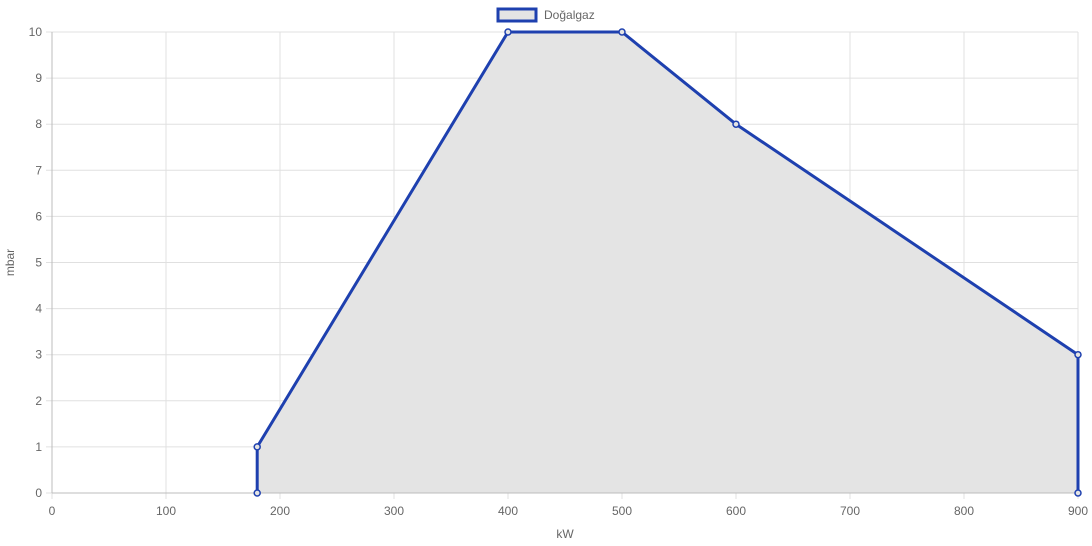  What do you see at coordinates (517, 15) in the screenshot?
I see `legend-swatch` at bounding box center [517, 15].